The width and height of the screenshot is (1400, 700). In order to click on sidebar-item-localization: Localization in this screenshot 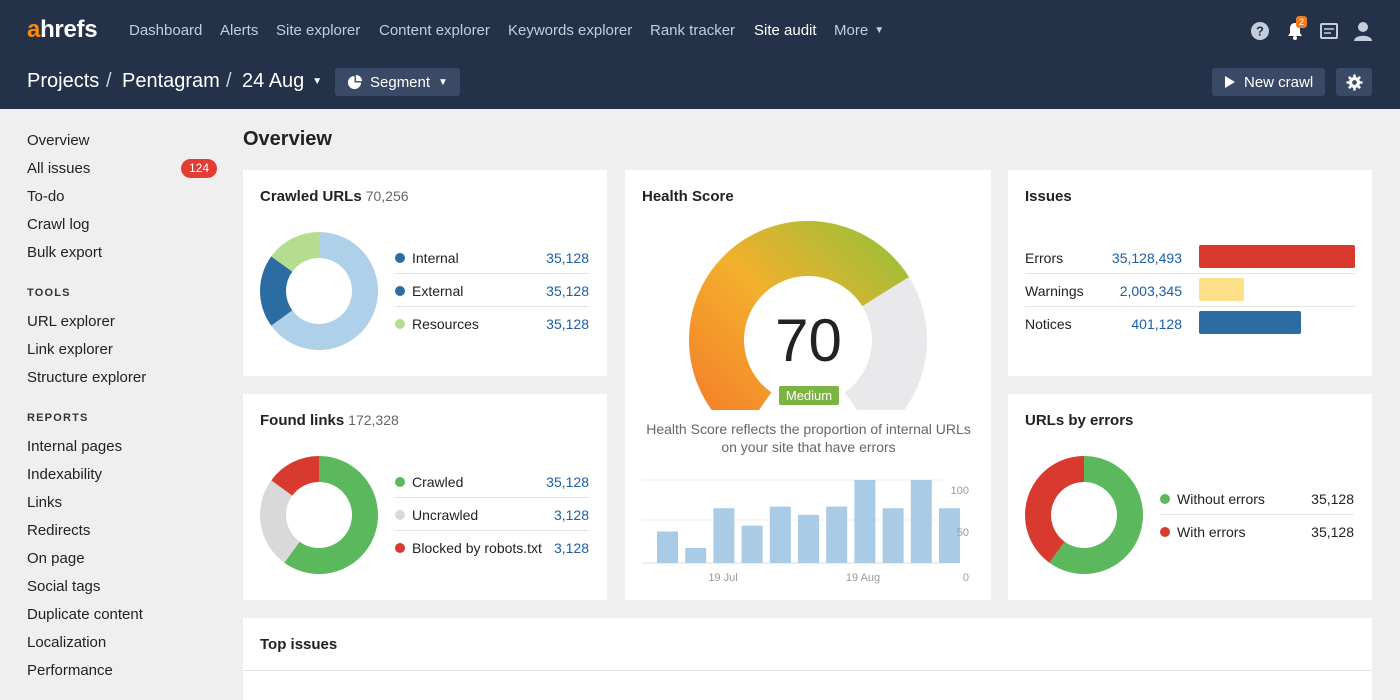, I will do `click(67, 642)`.